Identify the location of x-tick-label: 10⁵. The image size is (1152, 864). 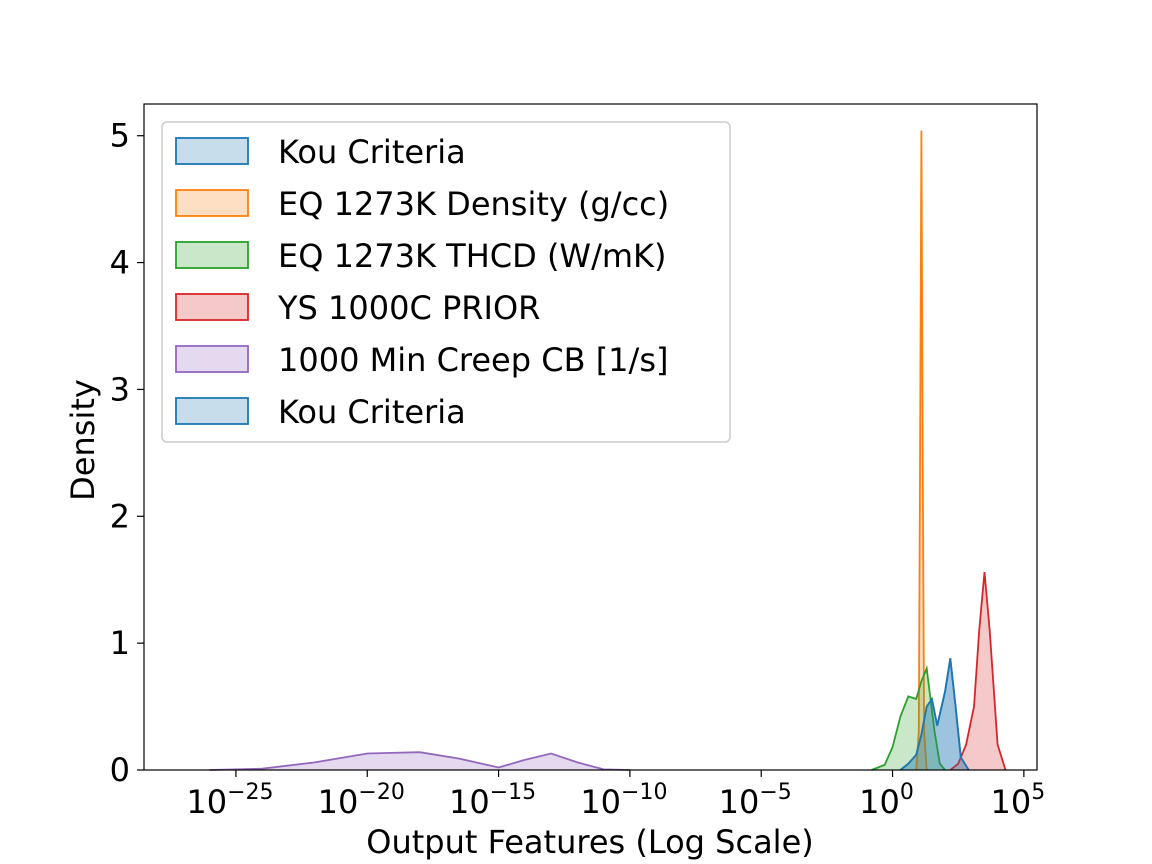
(1018, 800).